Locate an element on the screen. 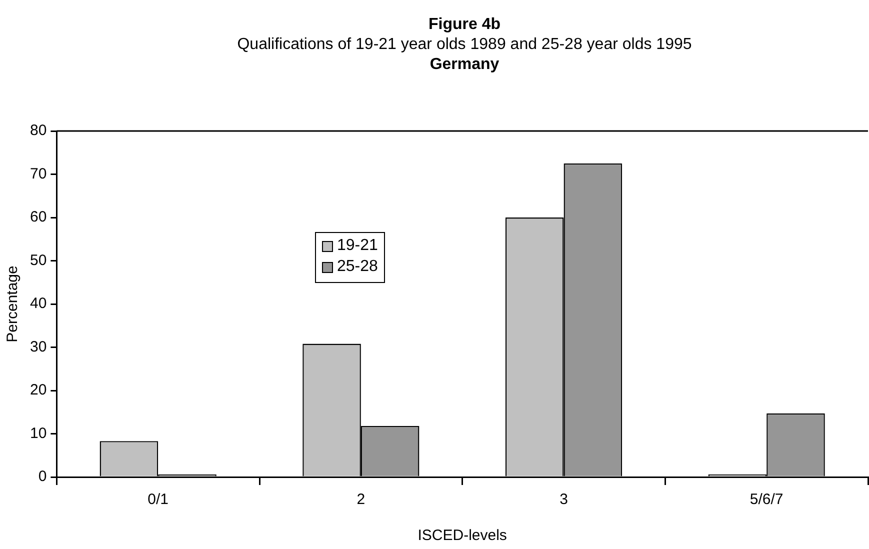 The image size is (869, 549). x-tick-label: 3 is located at coordinates (564, 499).